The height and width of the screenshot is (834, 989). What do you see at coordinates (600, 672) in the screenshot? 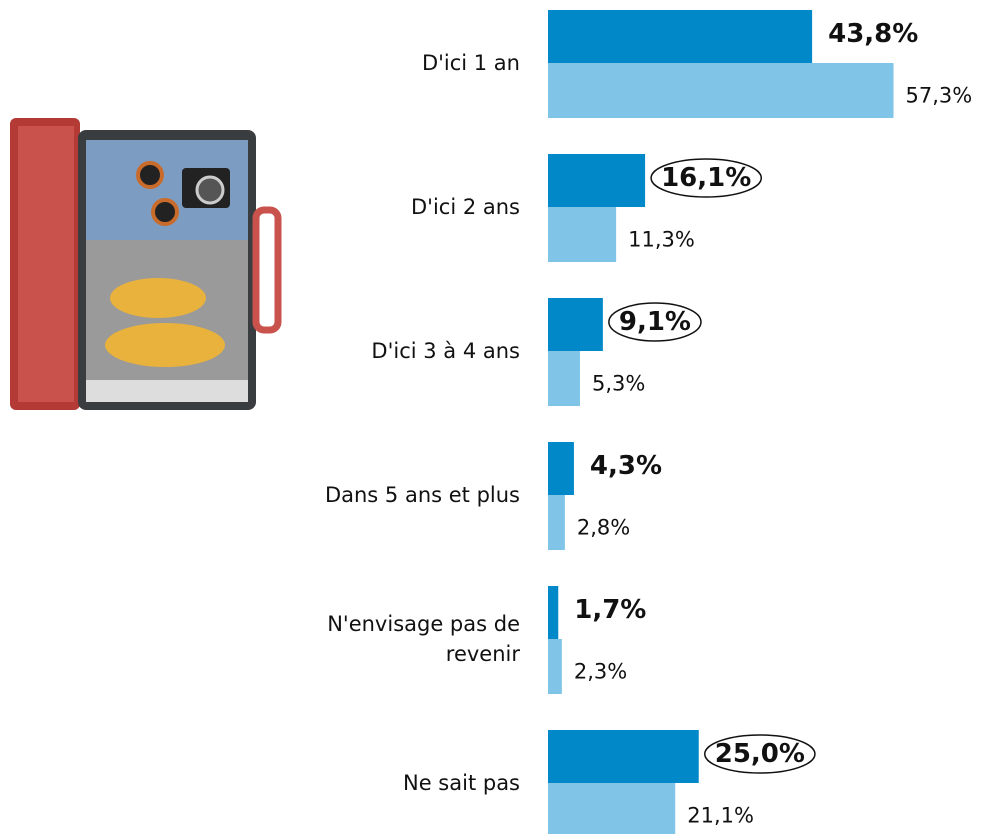
I see `value-label: 2,3%` at bounding box center [600, 672].